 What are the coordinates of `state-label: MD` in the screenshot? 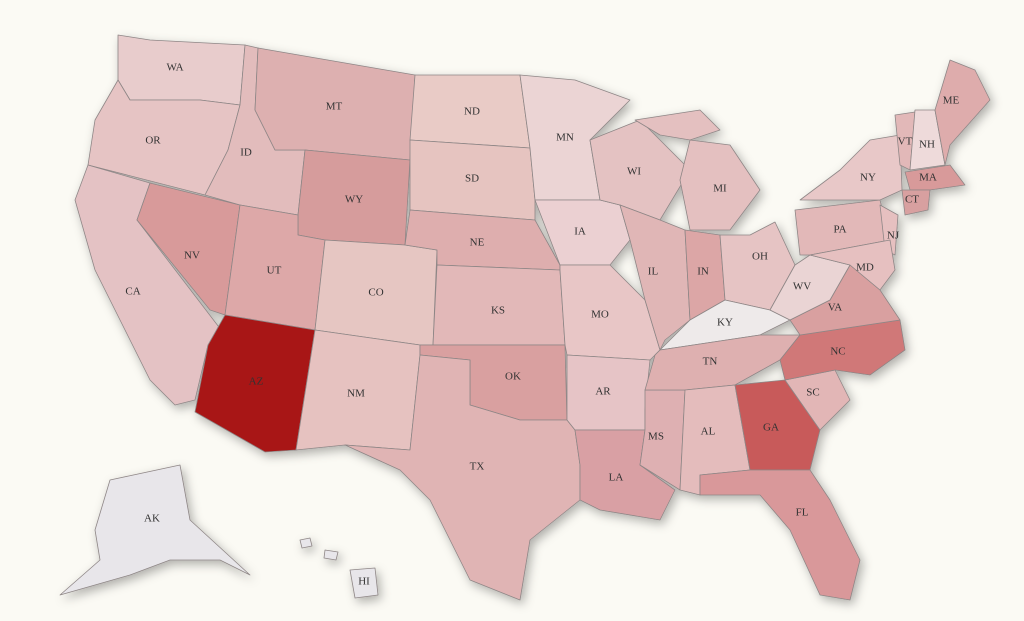 It's located at (865, 268).